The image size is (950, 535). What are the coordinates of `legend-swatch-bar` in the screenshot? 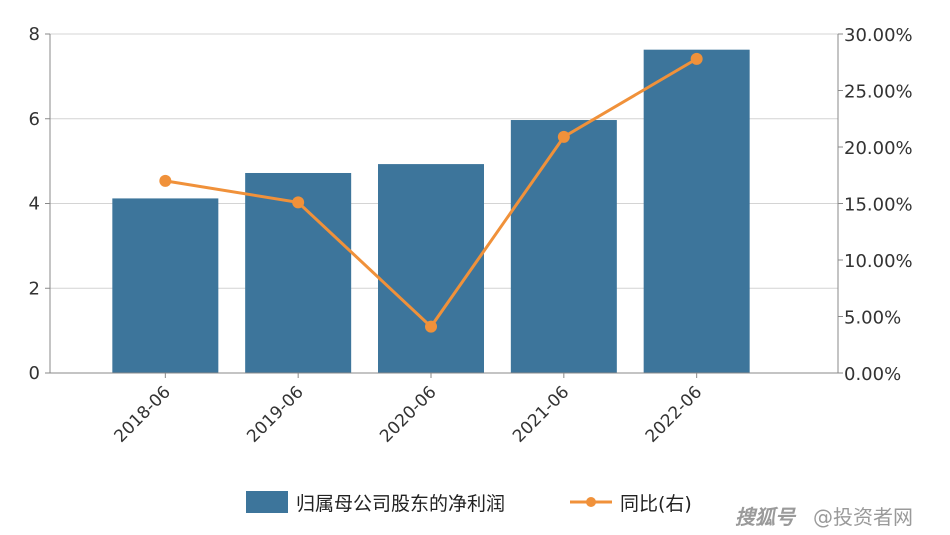 It's located at (267, 502).